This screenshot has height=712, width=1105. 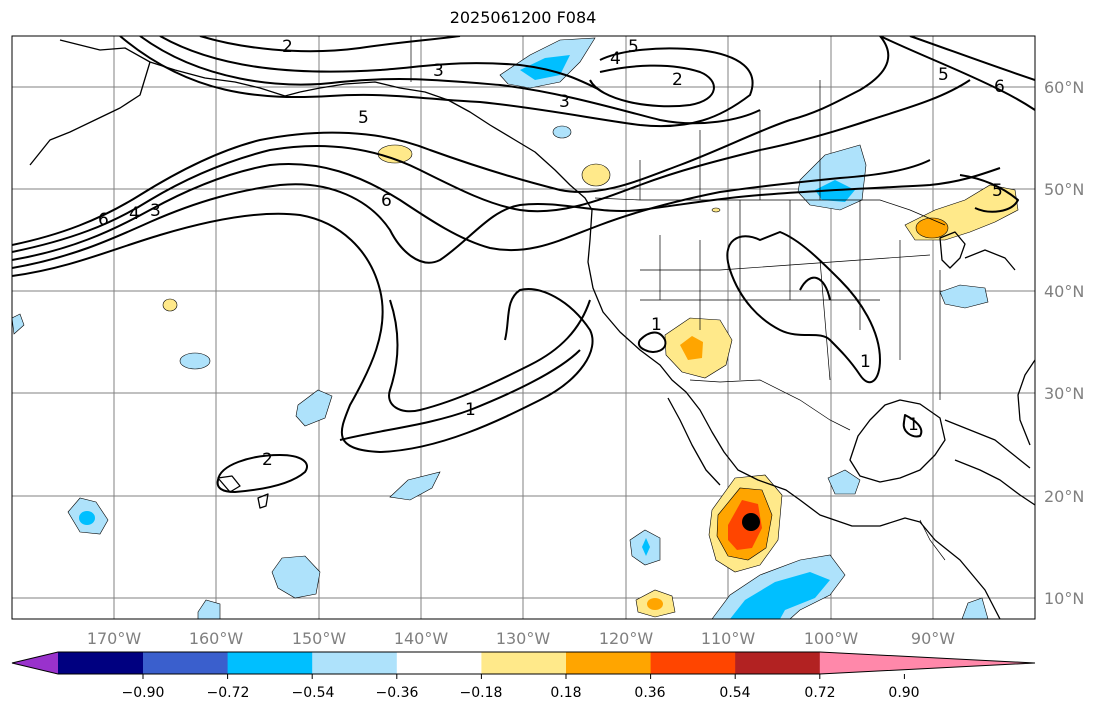 I want to click on colorbar-tick-label: 0.90, so click(x=903, y=693).